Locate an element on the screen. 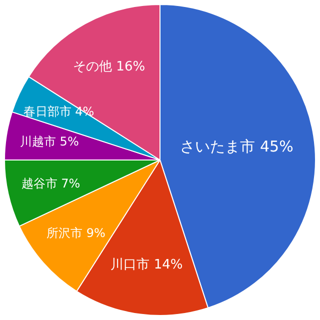 The height and width of the screenshot is (320, 320). slice-label: その他 16% is located at coordinates (109, 67).